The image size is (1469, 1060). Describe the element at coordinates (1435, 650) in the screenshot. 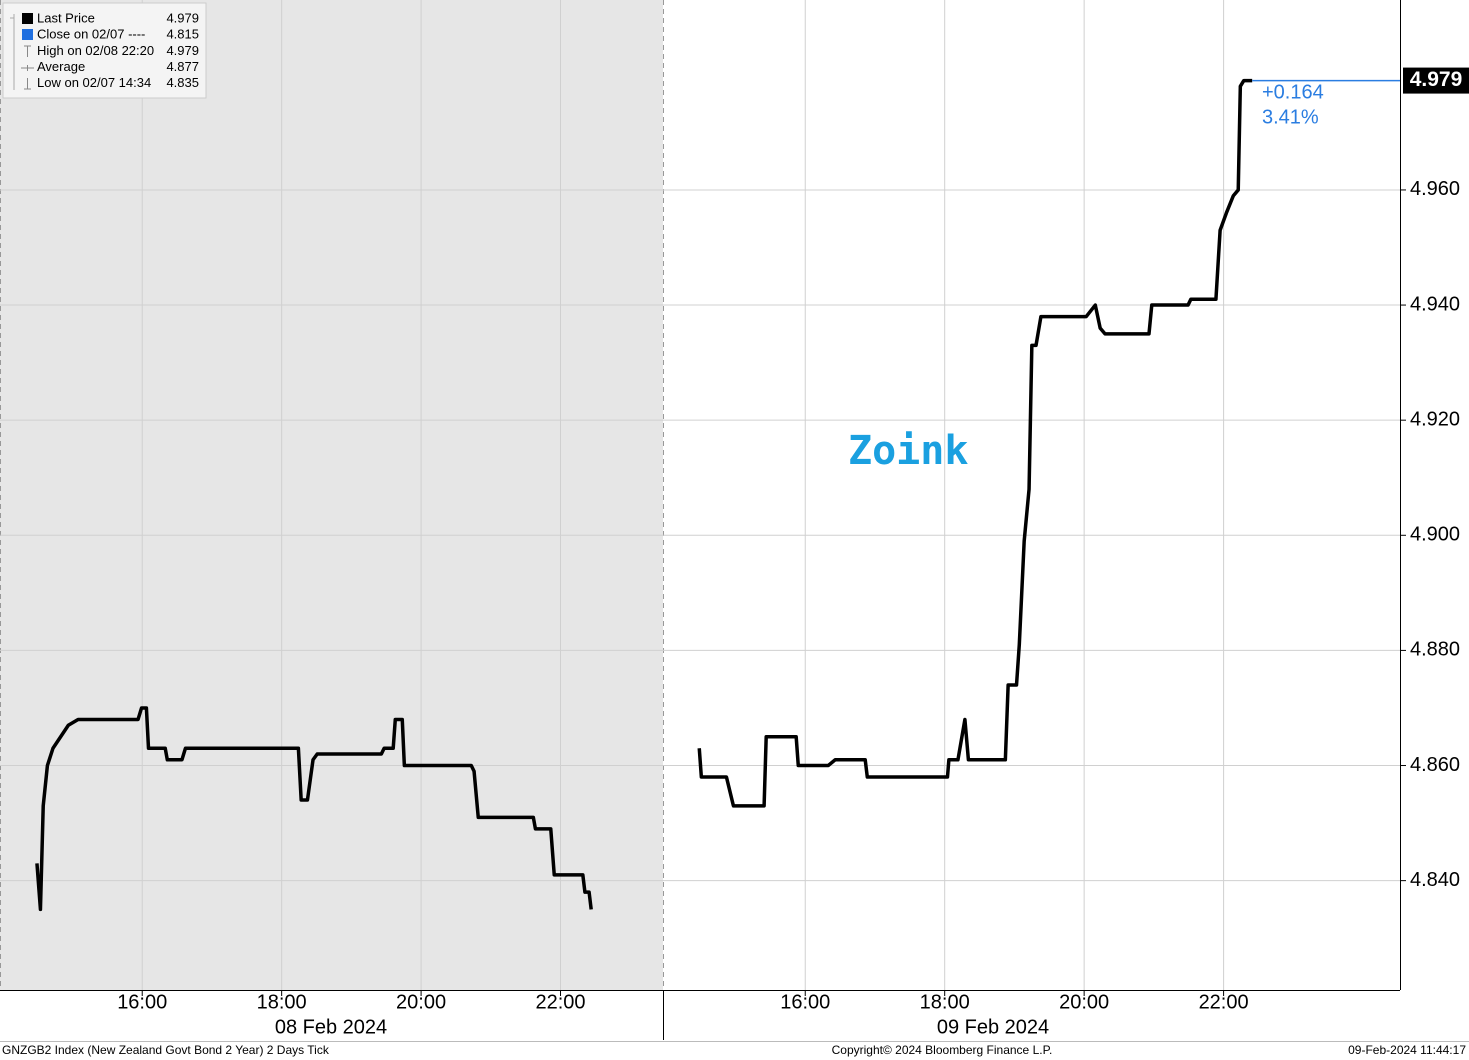

I see `y-tick-label: 4.880` at that location.